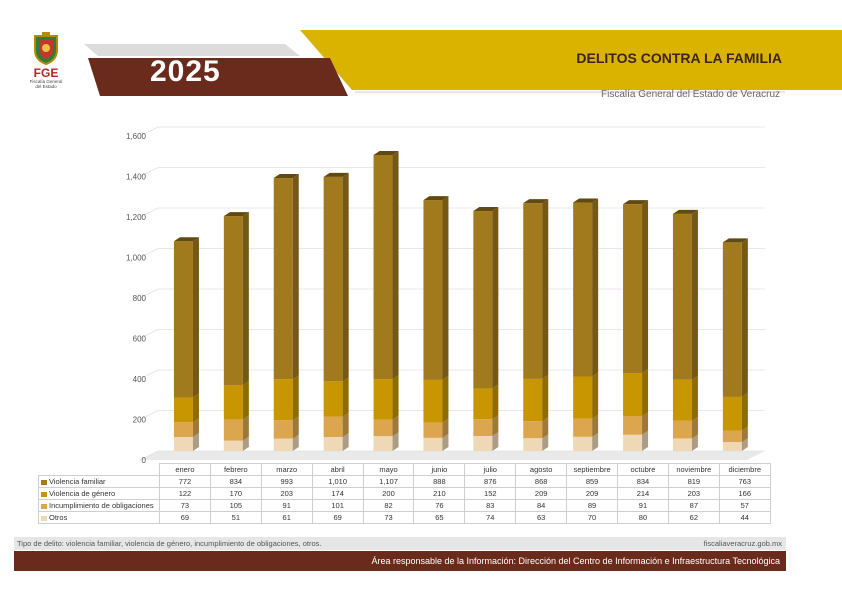  What do you see at coordinates (82, 493) in the screenshot?
I see `series-name: Violencia de género` at bounding box center [82, 493].